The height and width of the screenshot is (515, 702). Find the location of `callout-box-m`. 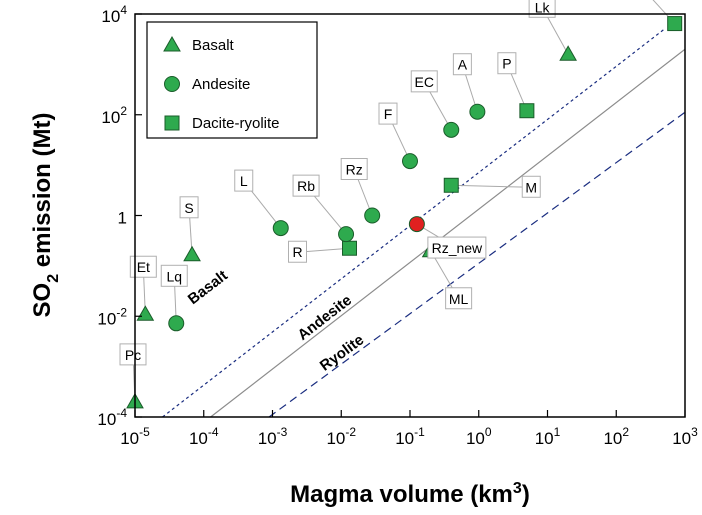

callout-box-m is located at coordinates (531, 186).